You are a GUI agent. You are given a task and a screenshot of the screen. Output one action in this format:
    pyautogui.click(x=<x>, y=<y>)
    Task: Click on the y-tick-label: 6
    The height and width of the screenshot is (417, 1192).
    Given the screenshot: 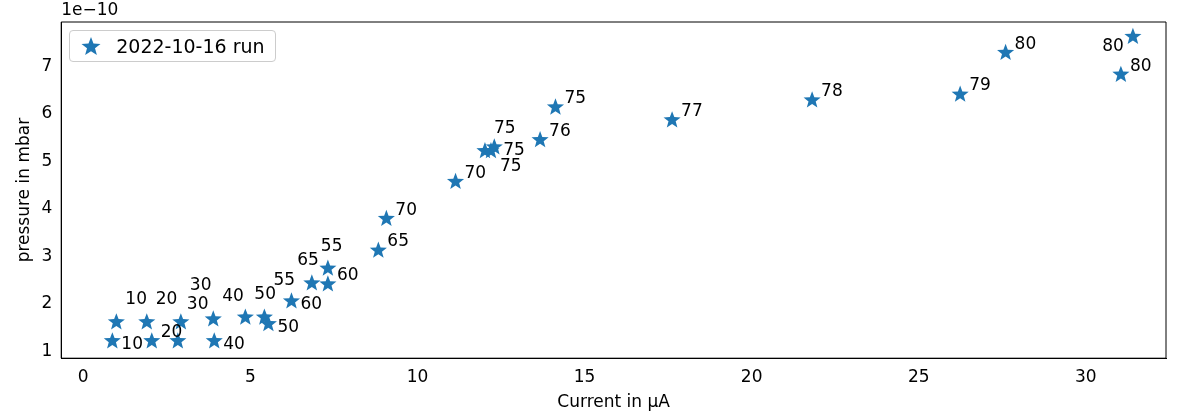 What is the action you would take?
    pyautogui.click(x=47, y=112)
    